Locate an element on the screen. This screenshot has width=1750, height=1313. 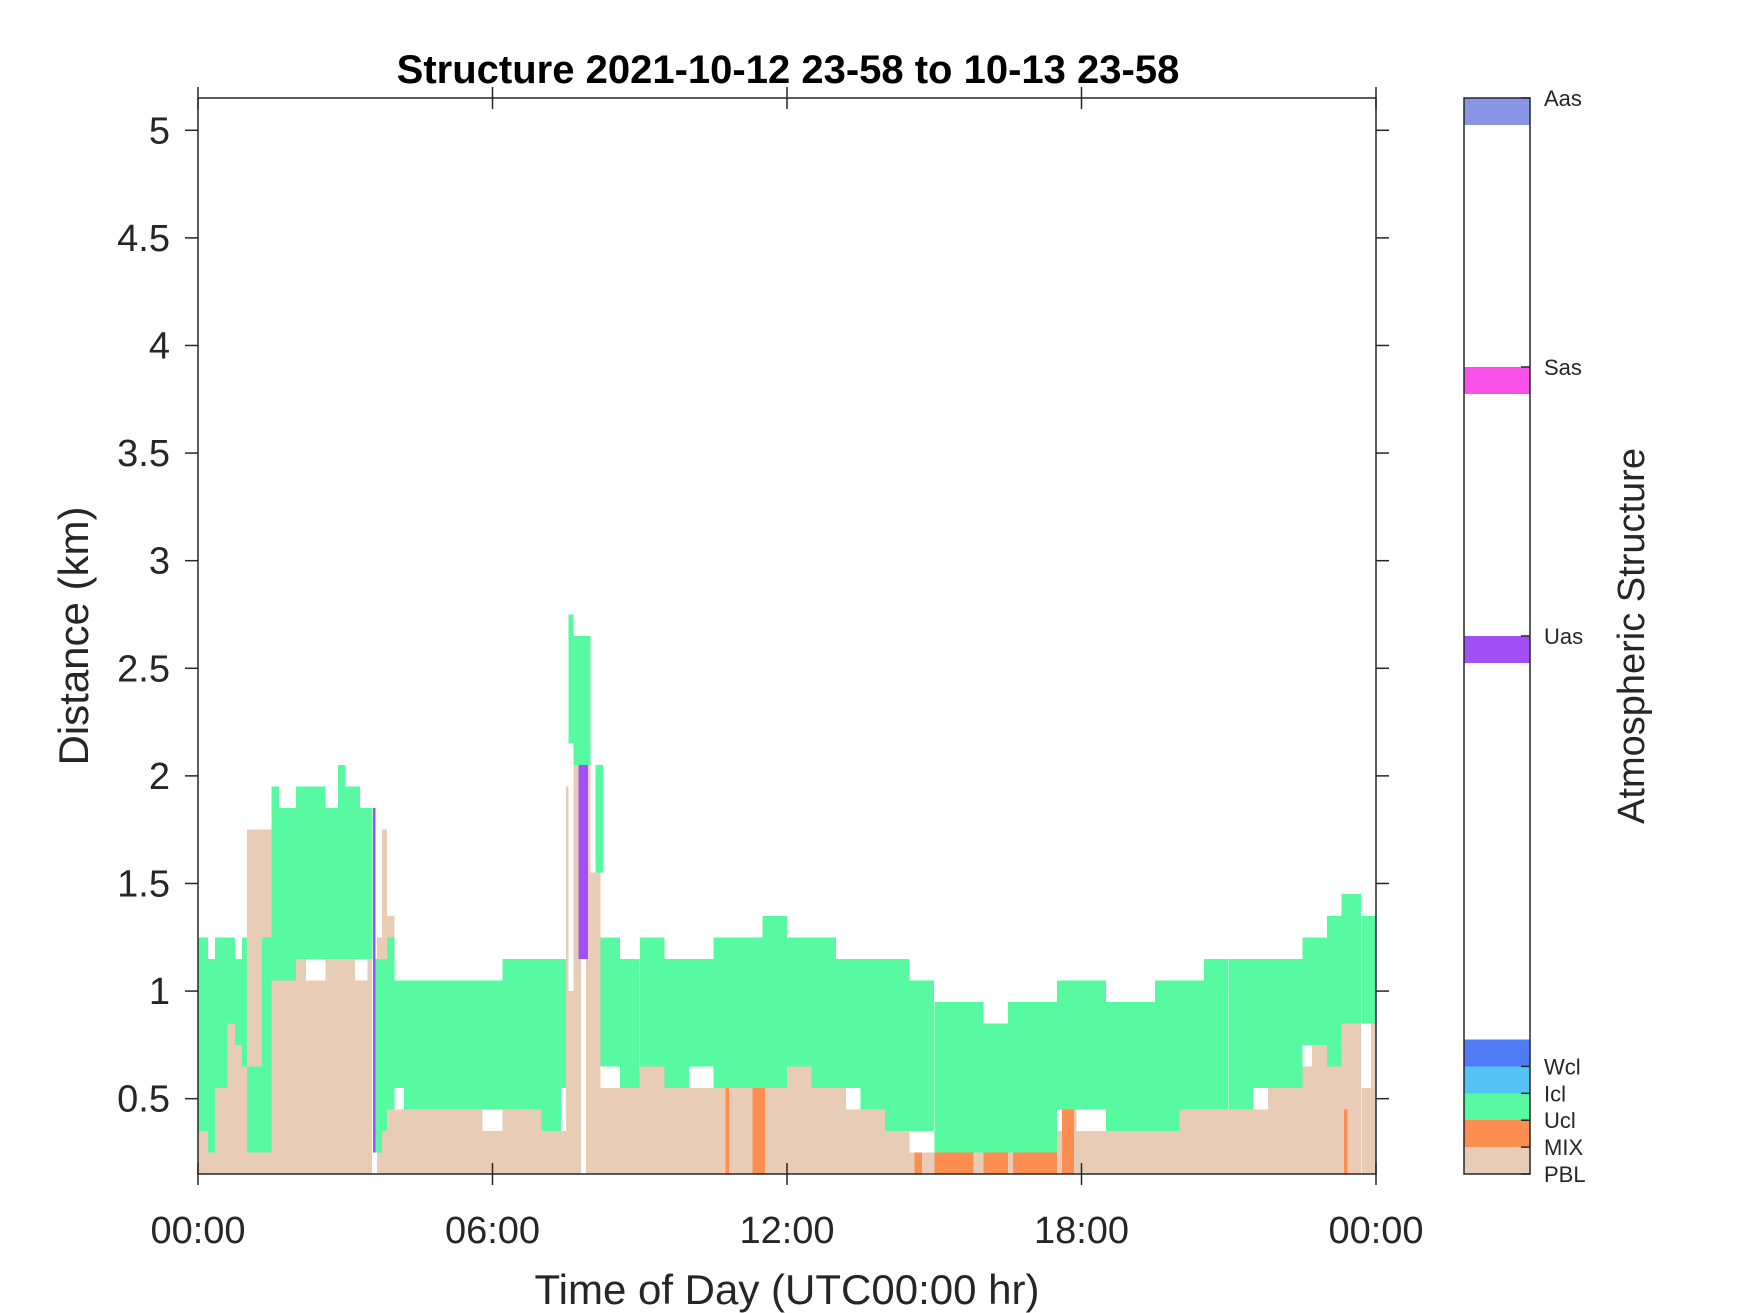
colorbar-label-uas: Uas is located at coordinates (1563, 636).